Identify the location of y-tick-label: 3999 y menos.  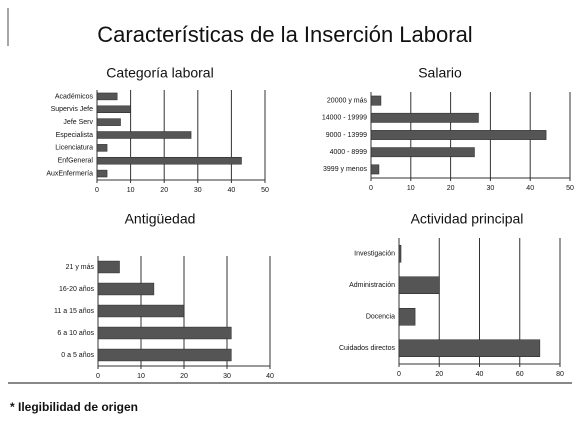
(345, 169).